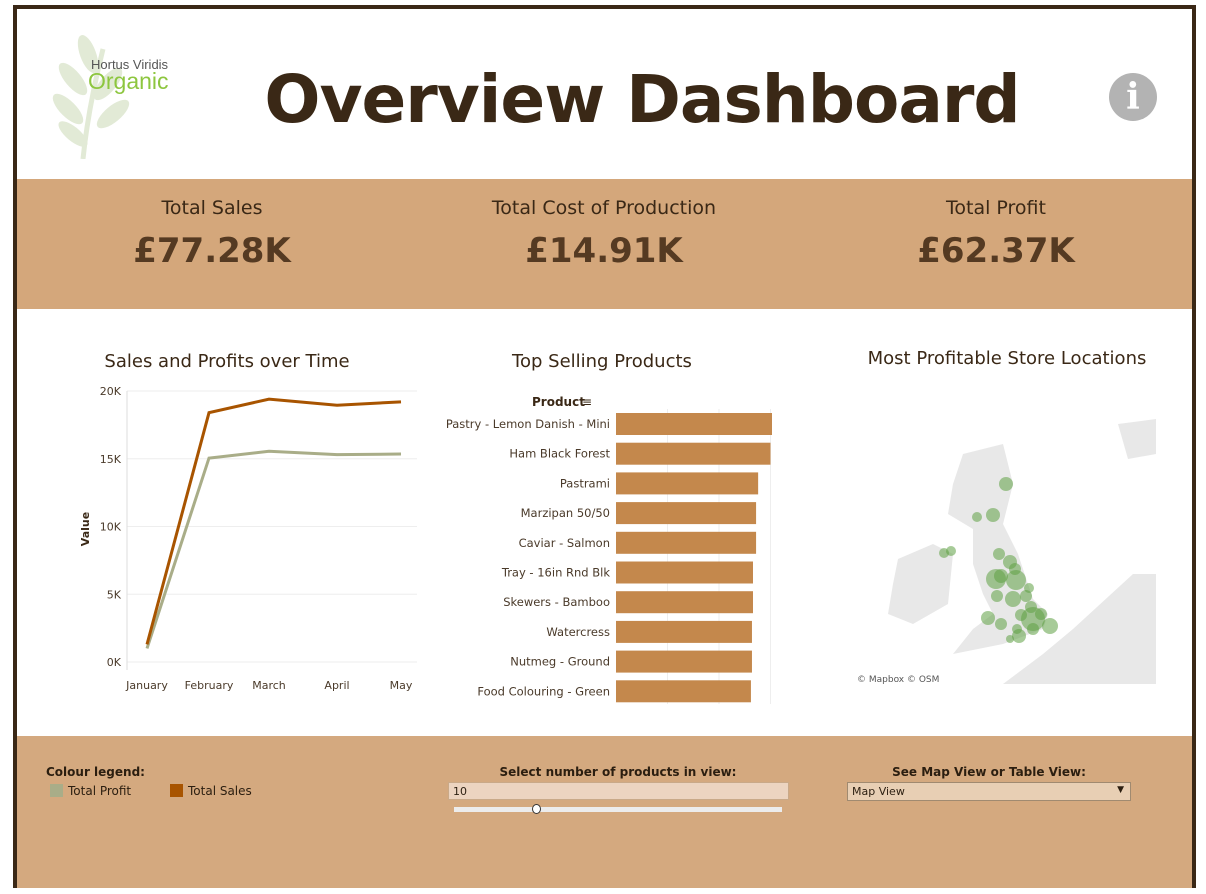 Image resolution: width=1206 pixels, height=894 pixels. I want to click on series-line-total-sales, so click(273, 521).